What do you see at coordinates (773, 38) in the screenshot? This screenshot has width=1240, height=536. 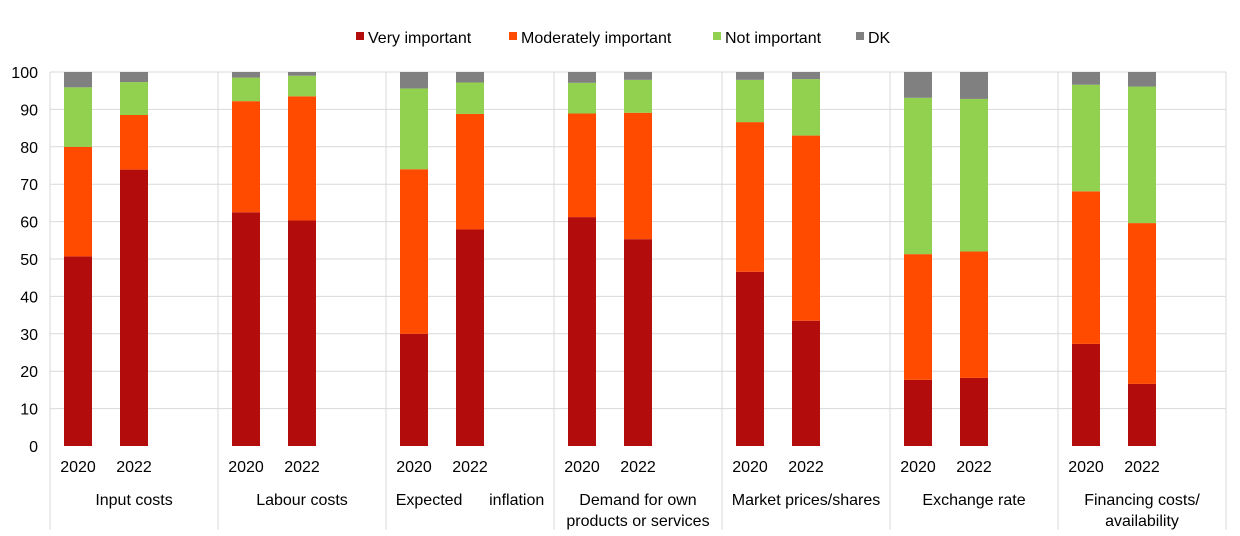 I see `legend-label: Not important` at bounding box center [773, 38].